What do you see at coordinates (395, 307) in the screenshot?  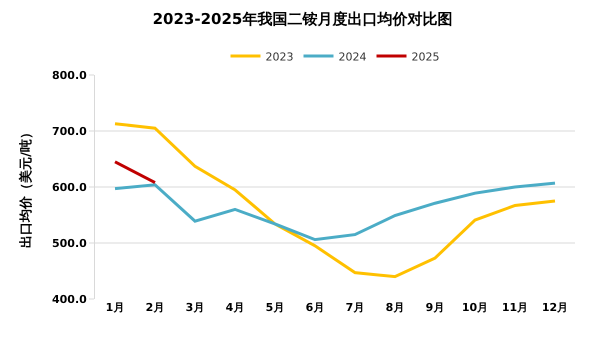 I see `x-tick-label: 8月` at bounding box center [395, 307].